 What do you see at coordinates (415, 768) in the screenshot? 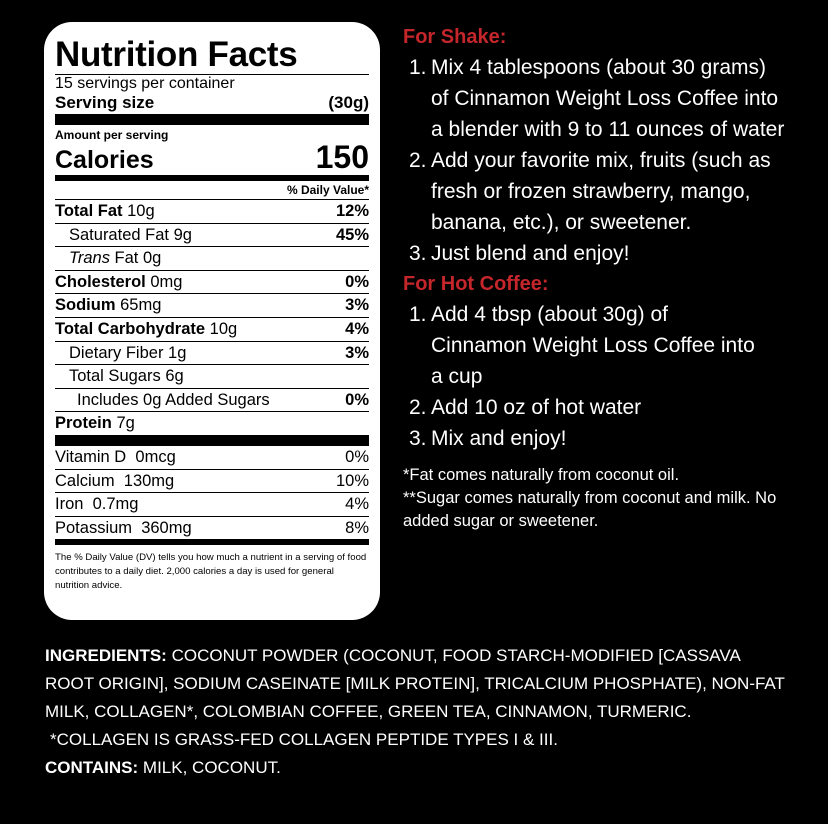
I see `contains: CONTAINS: MILK, COCONUT.` at bounding box center [415, 768].